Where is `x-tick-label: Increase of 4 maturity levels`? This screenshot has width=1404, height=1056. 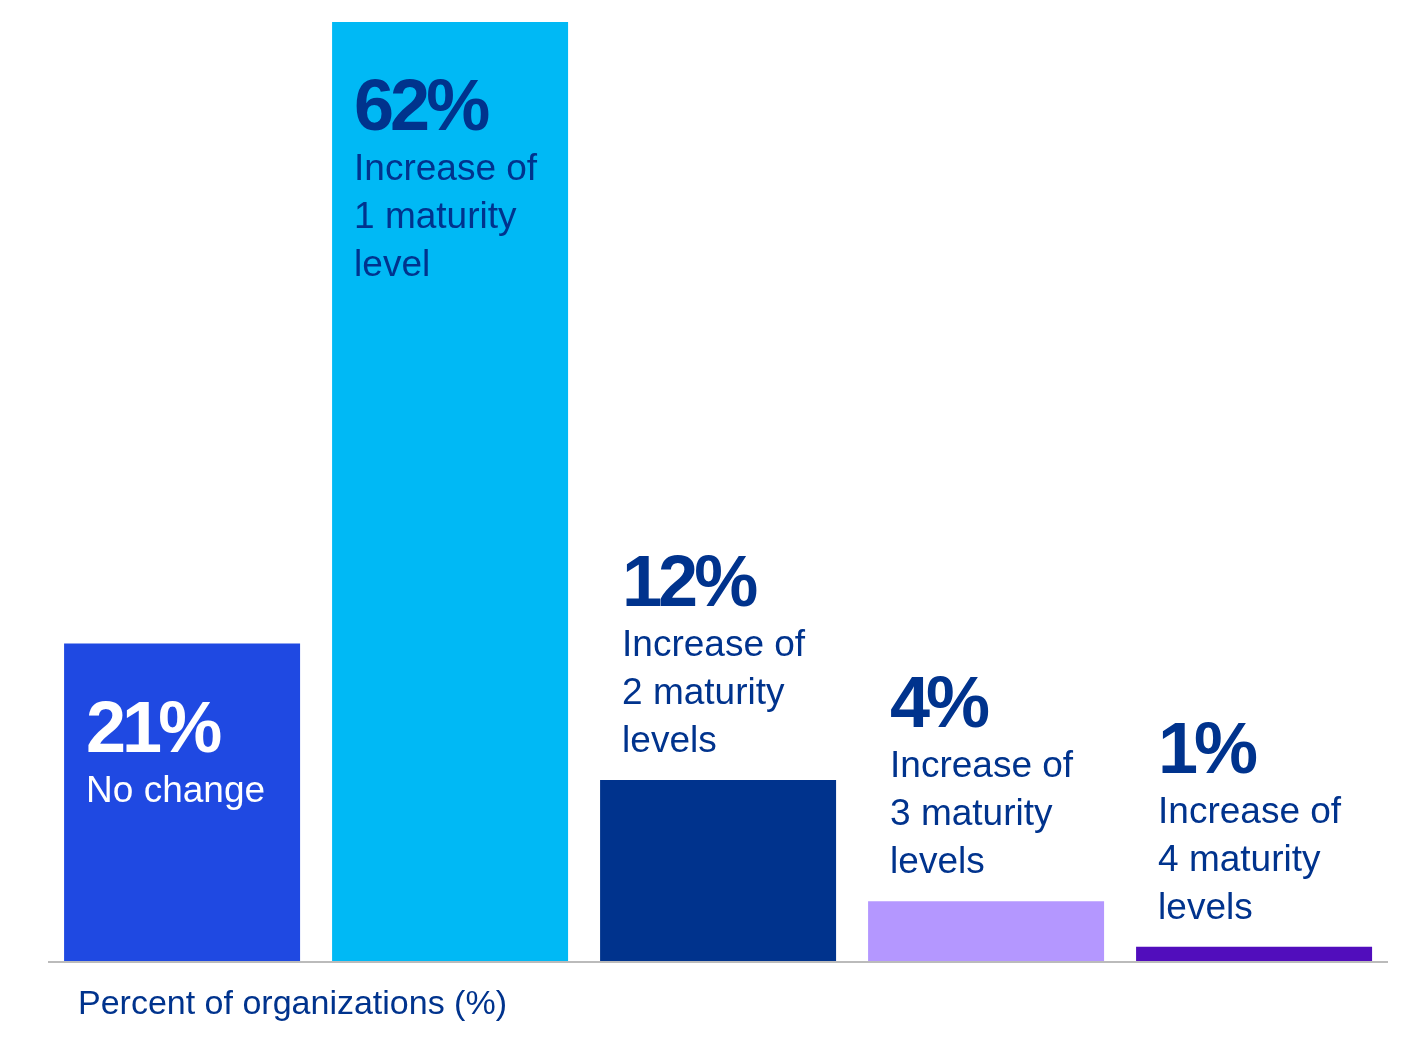
x-tick-label: Increase of 4 maturity levels is located at coordinates (1250, 858).